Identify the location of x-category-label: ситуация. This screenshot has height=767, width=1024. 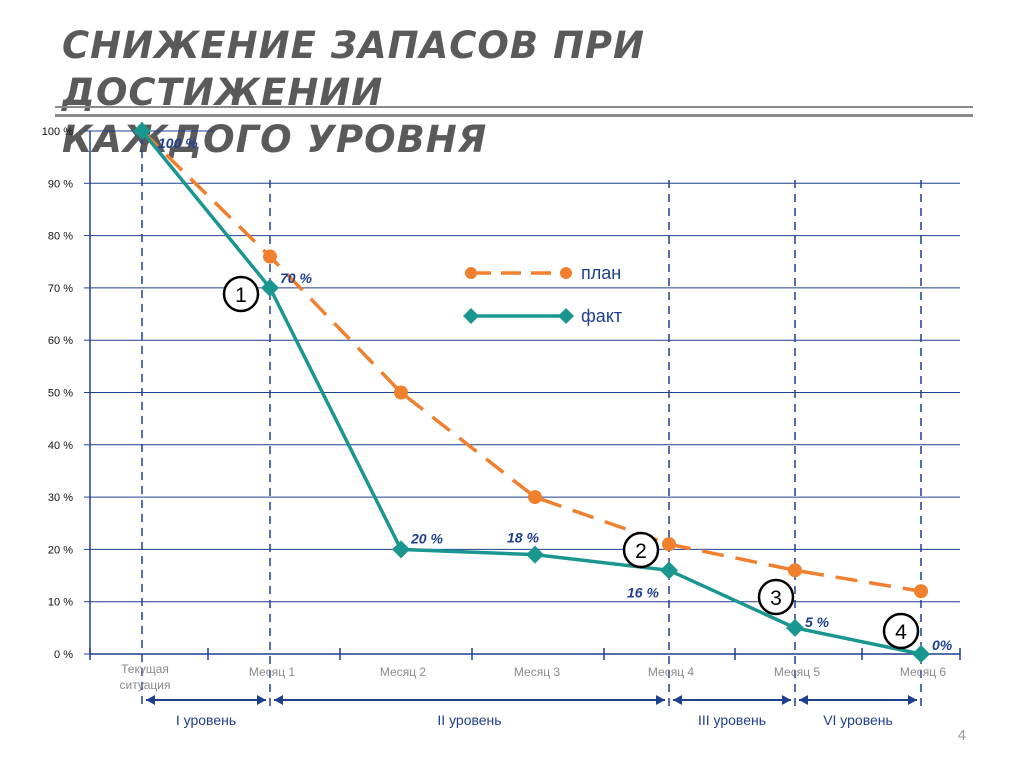
(145, 685).